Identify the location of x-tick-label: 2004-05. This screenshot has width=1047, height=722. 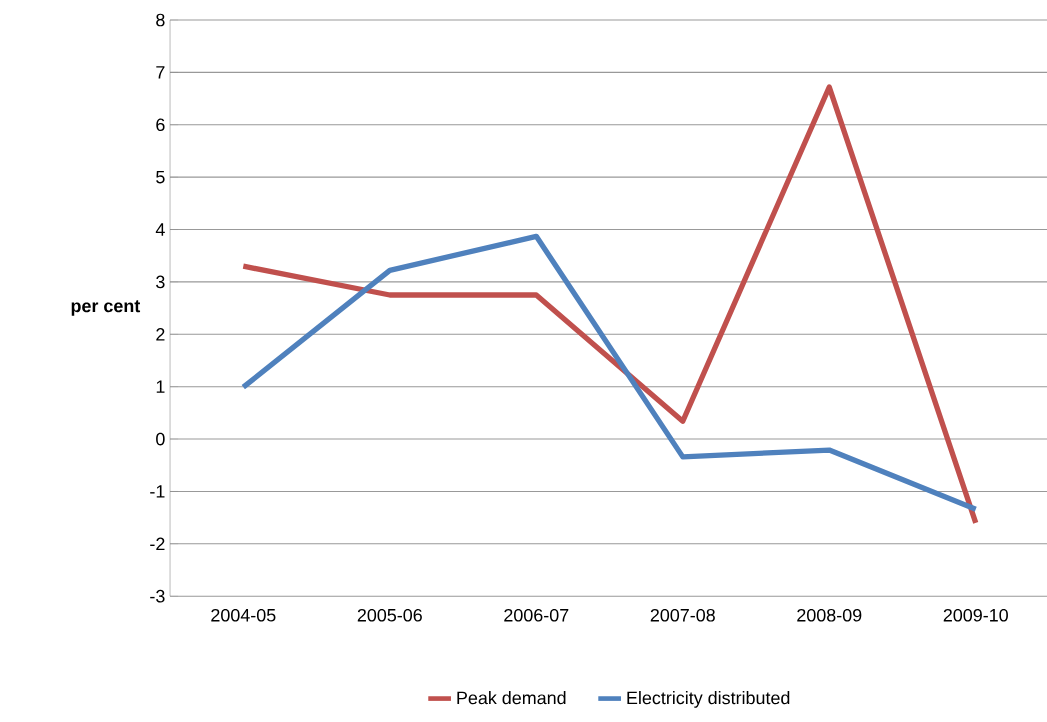
(243, 615).